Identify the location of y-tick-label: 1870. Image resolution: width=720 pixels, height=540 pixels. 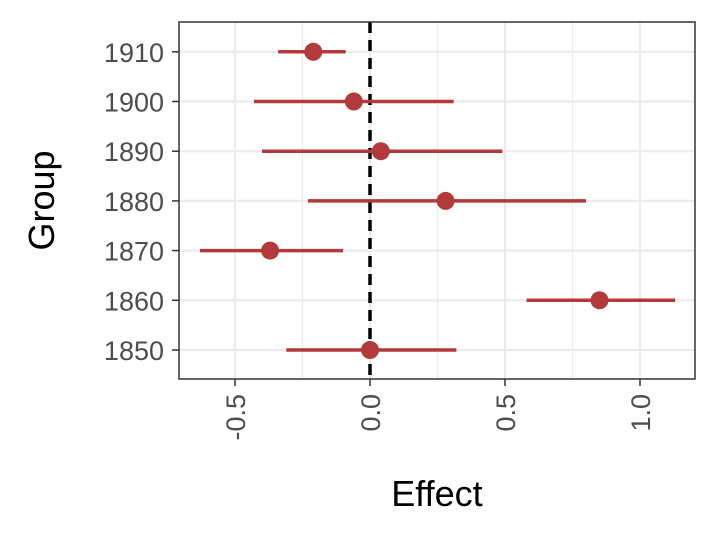
(134, 252).